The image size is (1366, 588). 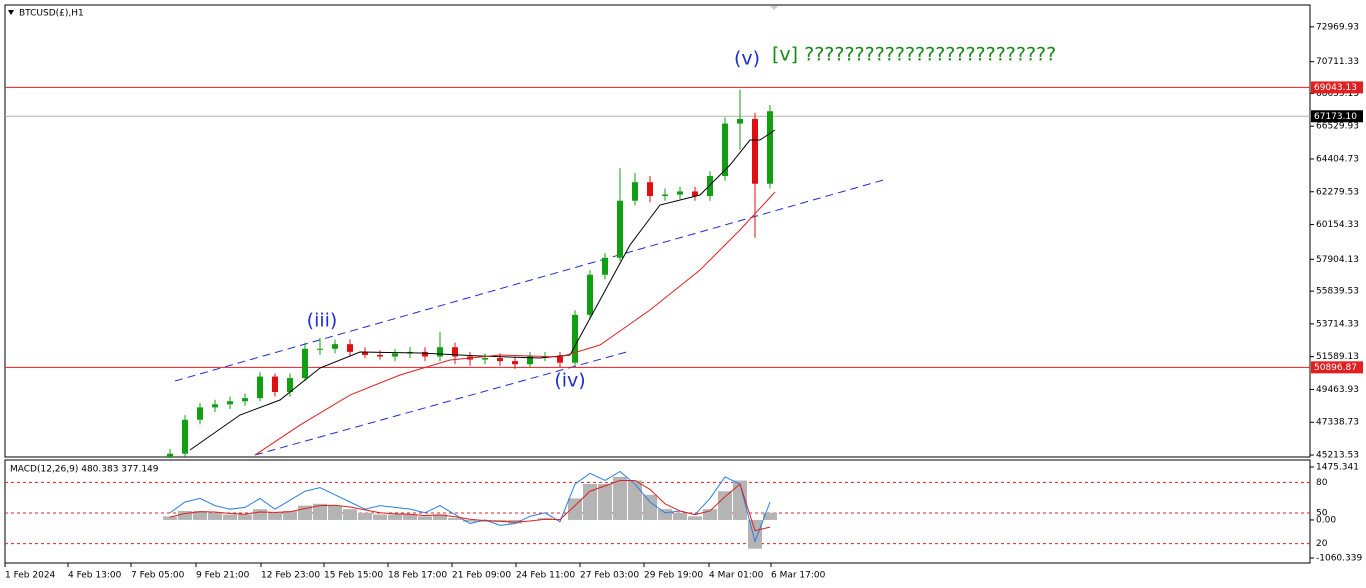 I want to click on y-tick-label: 47338.73, so click(x=1337, y=423).